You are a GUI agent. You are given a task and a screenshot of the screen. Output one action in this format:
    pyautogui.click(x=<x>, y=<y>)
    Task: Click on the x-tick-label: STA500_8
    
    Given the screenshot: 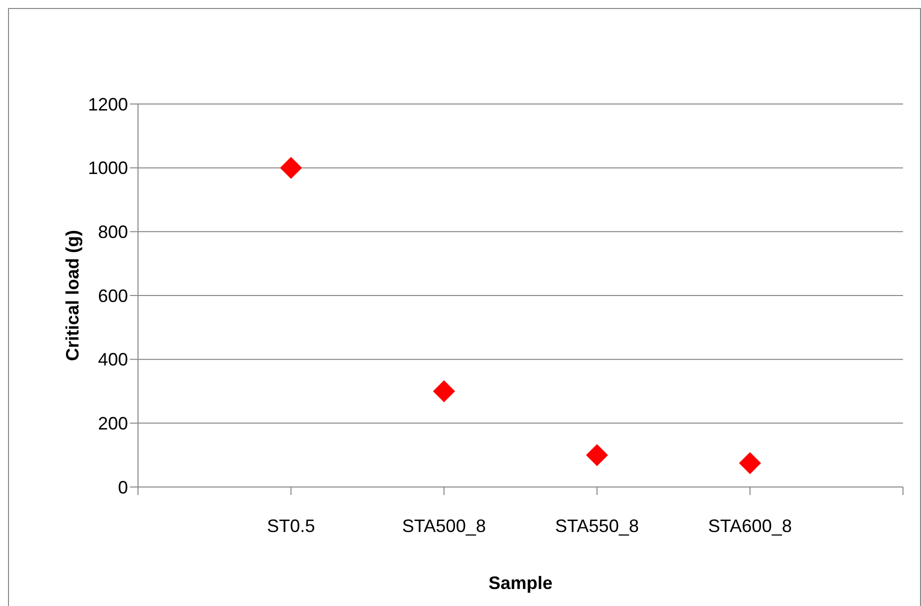 What is the action you would take?
    pyautogui.click(x=444, y=526)
    